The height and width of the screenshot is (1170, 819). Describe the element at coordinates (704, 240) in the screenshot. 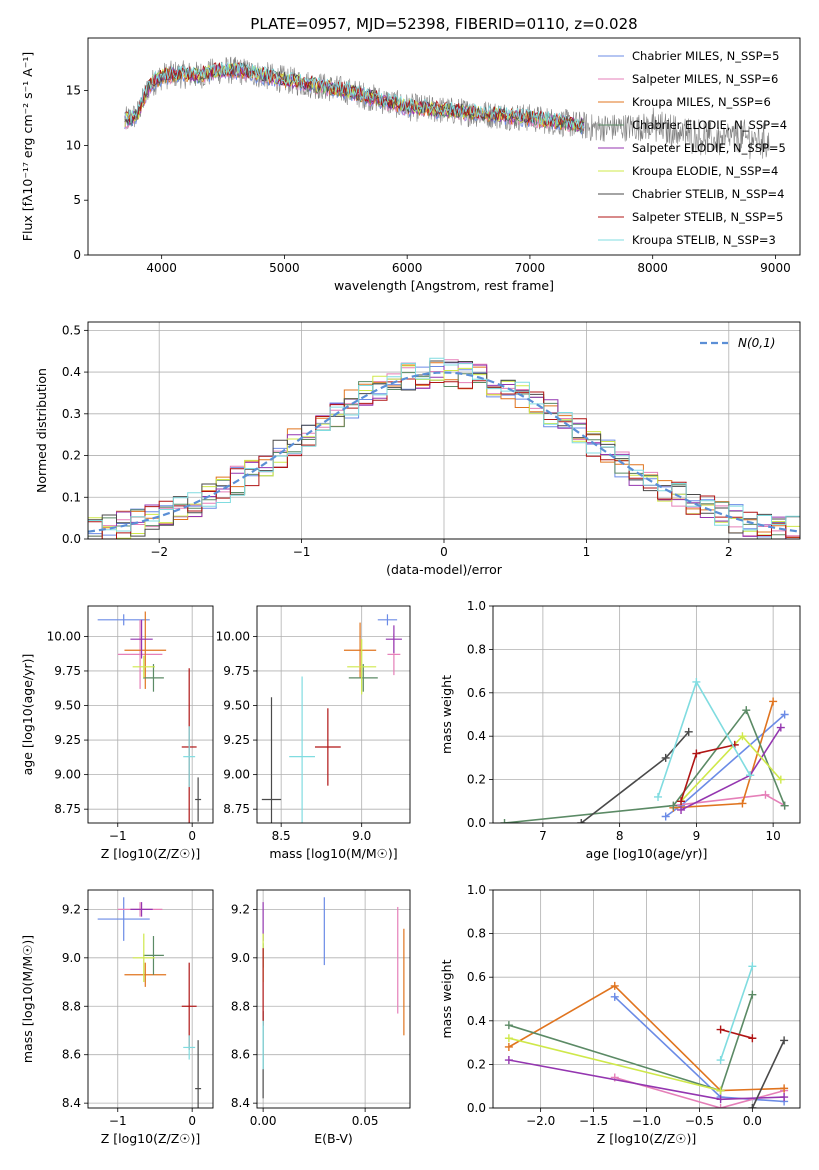

I see `legend-label: Kroupa STELIB, N_SSP=3` at that location.